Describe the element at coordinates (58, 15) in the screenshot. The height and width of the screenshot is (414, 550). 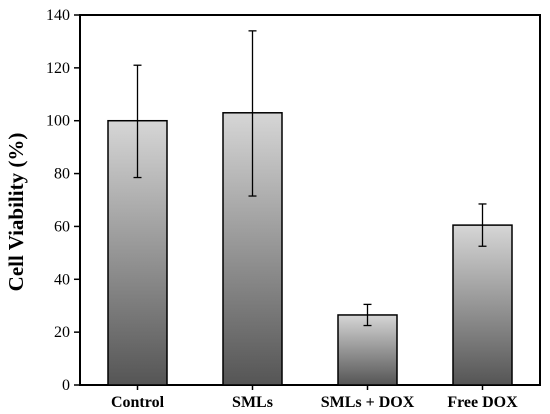
I see `y-tick-label: 140` at that location.